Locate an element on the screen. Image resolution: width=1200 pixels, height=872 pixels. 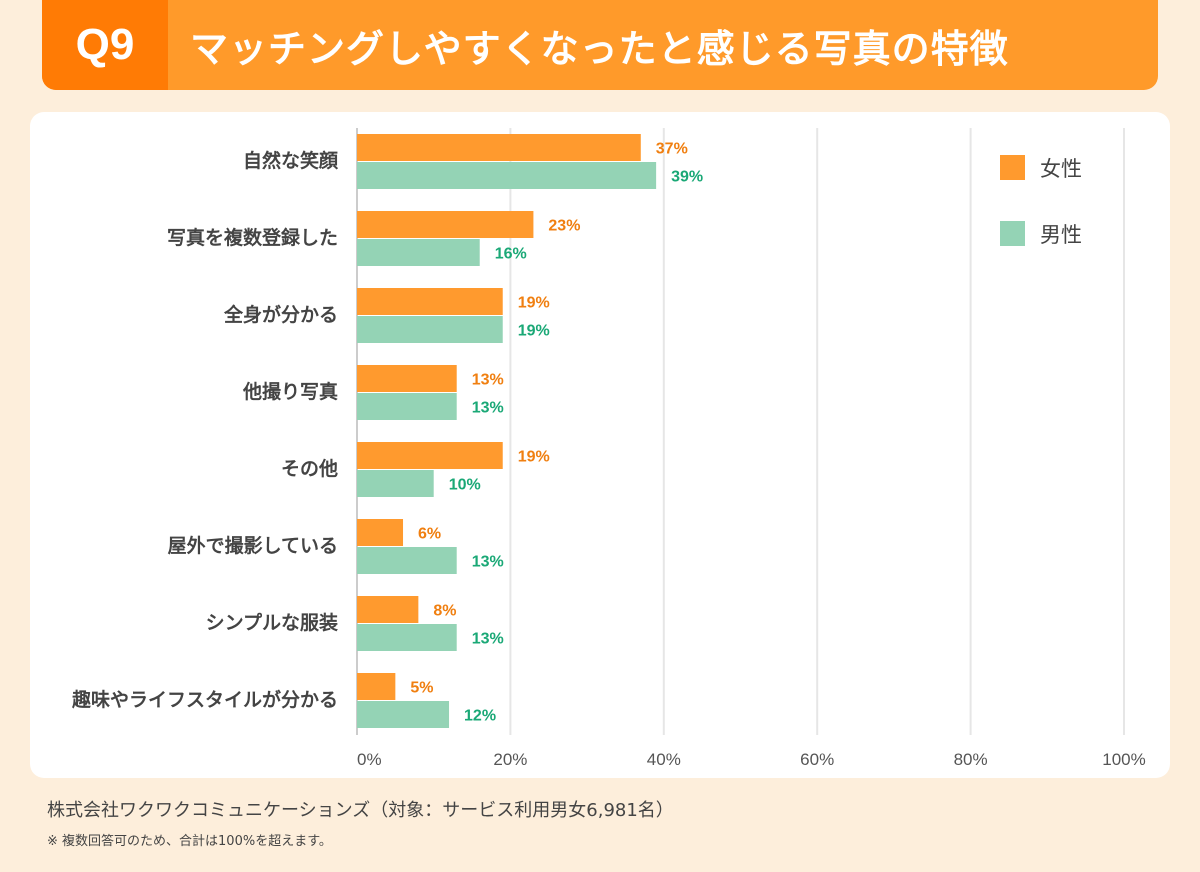
data-label: 12% is located at coordinates (480, 716).